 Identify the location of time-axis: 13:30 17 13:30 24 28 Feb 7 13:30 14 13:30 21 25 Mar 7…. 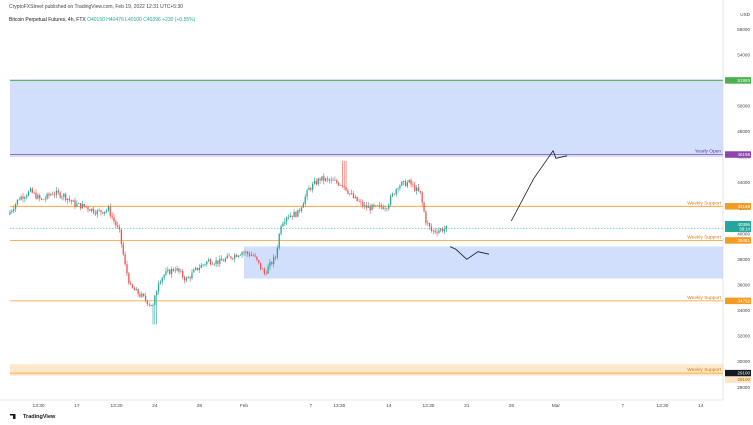
(361, 404).